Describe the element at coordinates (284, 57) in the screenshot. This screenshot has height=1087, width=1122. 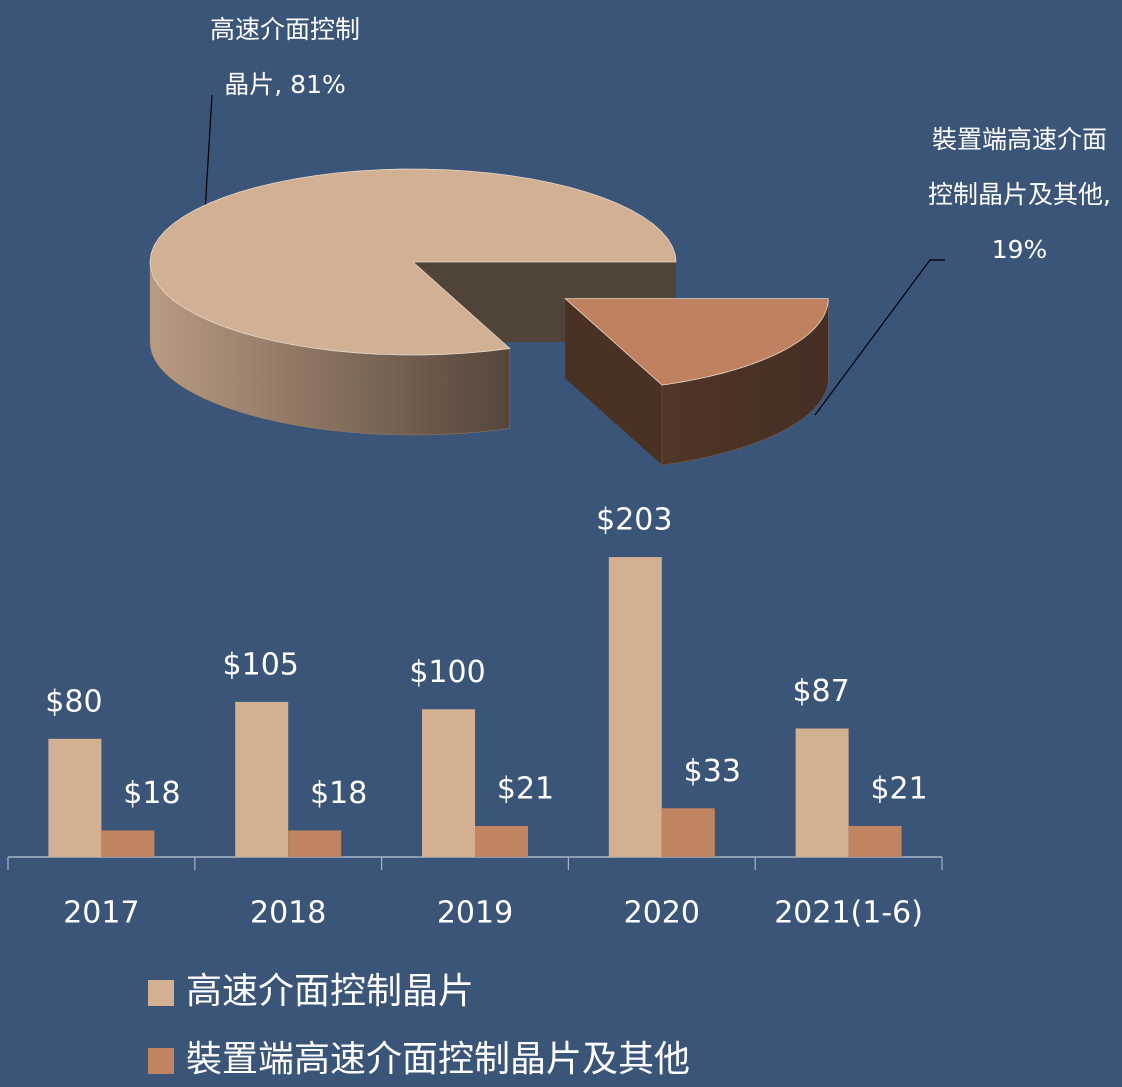
I see `pie-label: 高速介面控制晶片, 81%` at that location.